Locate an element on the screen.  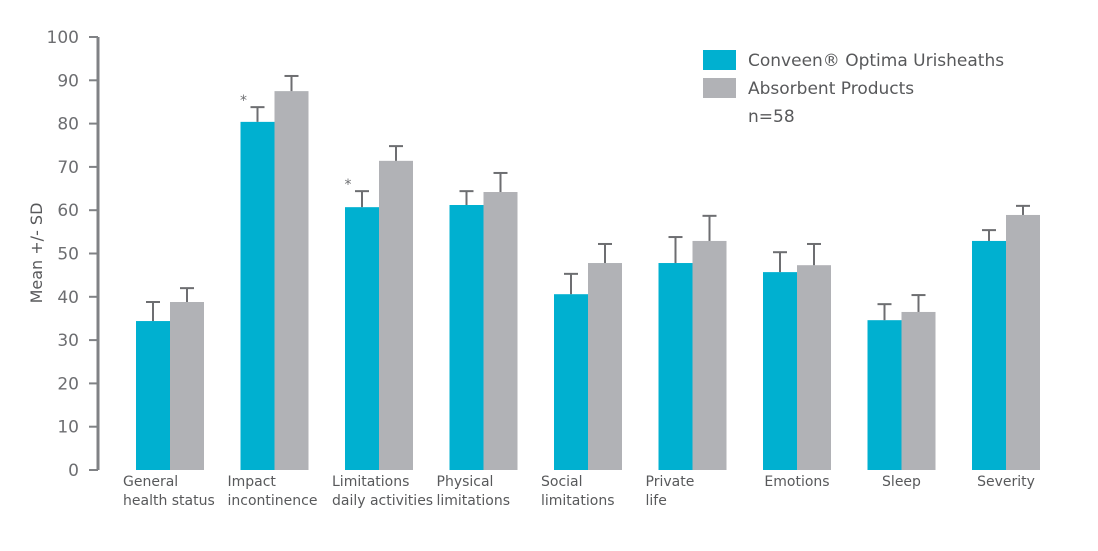
x-category-label: health status is located at coordinates (169, 501).